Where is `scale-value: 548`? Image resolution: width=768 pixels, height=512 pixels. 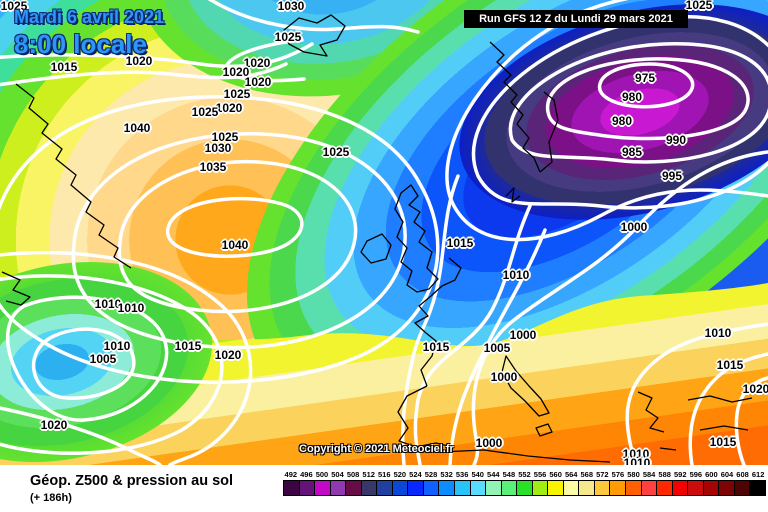
scale-value: 548 is located at coordinates (509, 474).